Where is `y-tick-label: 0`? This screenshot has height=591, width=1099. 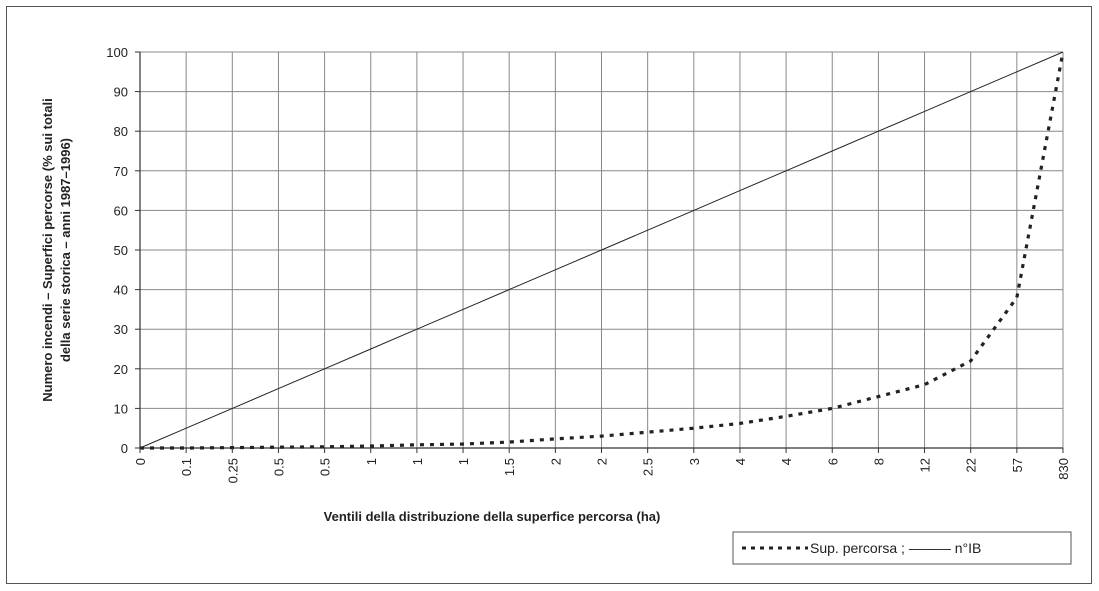
y-tick-label: 0 is located at coordinates (124, 448).